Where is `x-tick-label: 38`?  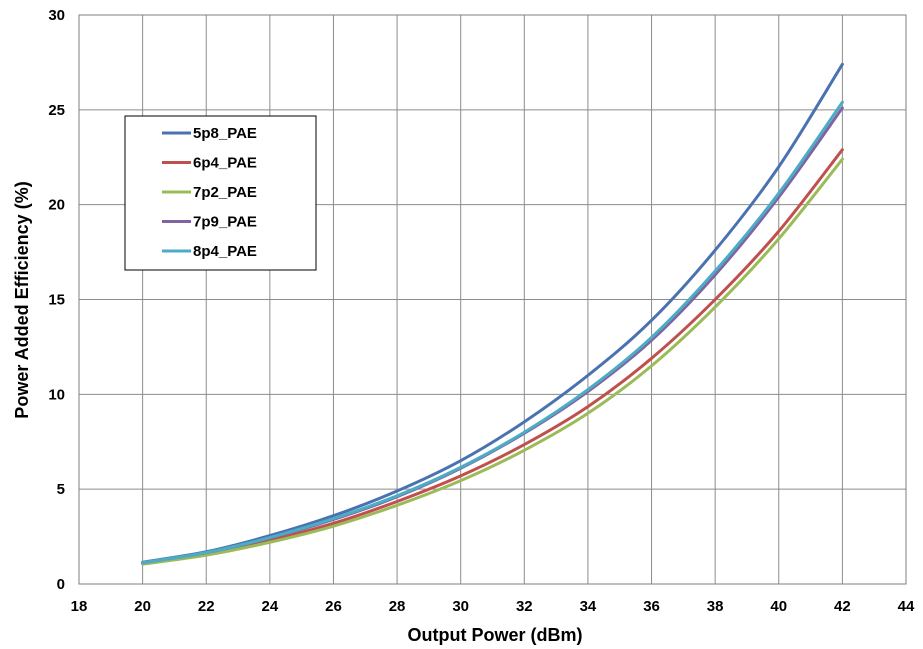
x-tick-label: 38 is located at coordinates (715, 606).